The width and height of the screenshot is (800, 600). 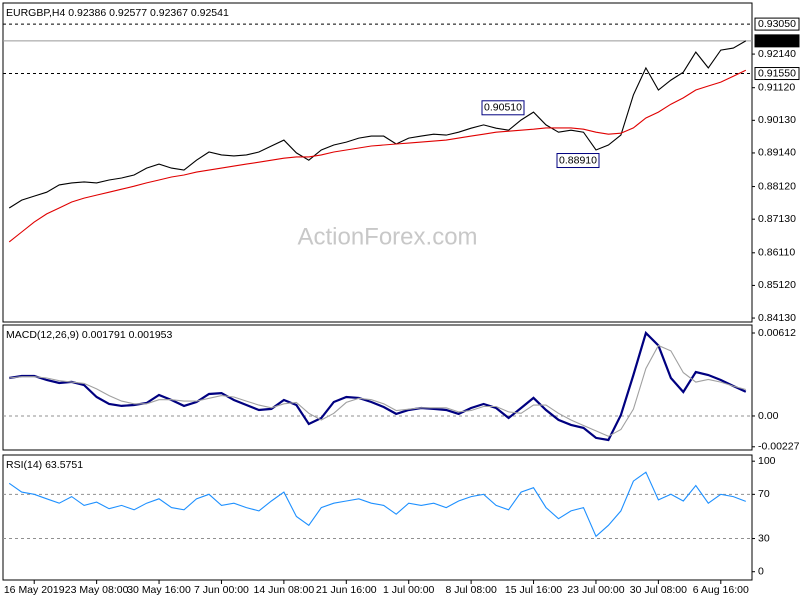 I want to click on panel-title: MACD(12,26,9) 0.001791 0.001953, so click(x=89, y=335).